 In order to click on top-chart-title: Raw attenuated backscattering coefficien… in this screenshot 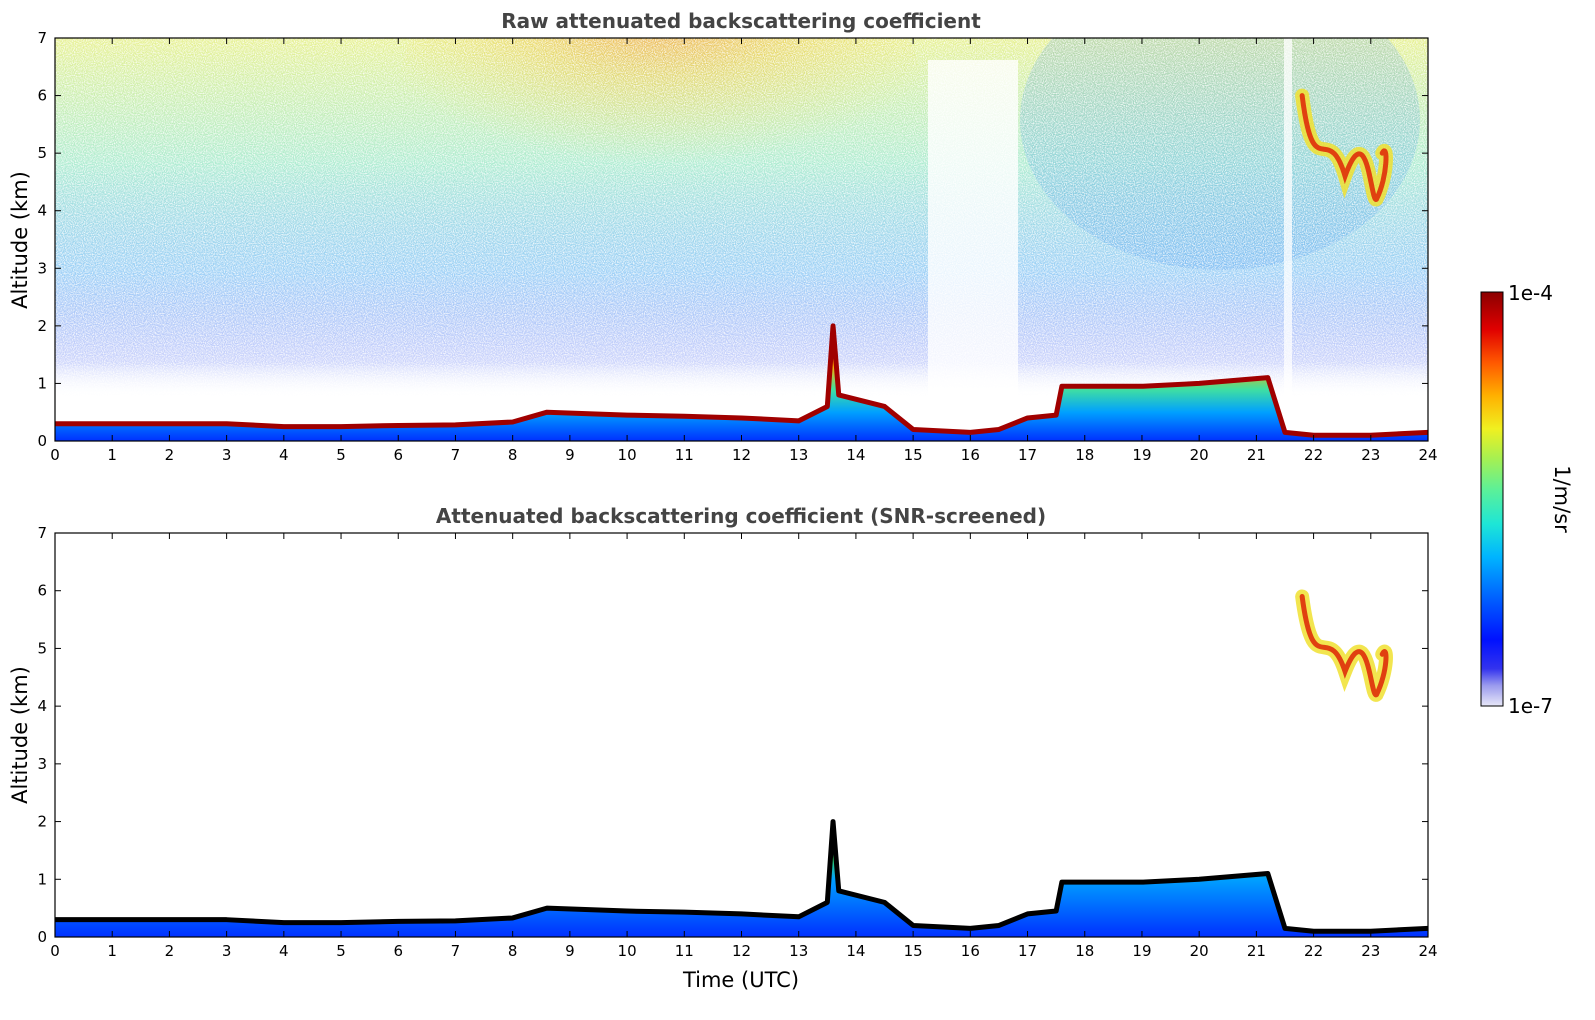, I will do `click(741, 21)`.